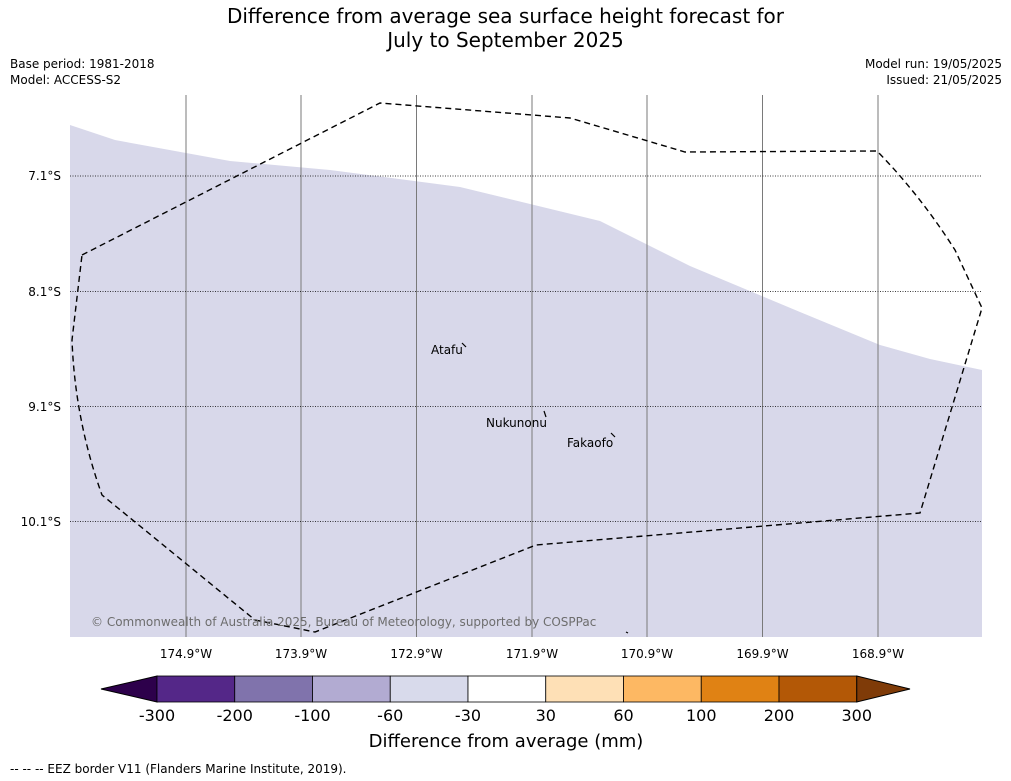 The image size is (1011, 781). I want to click on meta-left: Base period: 1981-2018 Model: ACCESS-S2, so click(82, 72).